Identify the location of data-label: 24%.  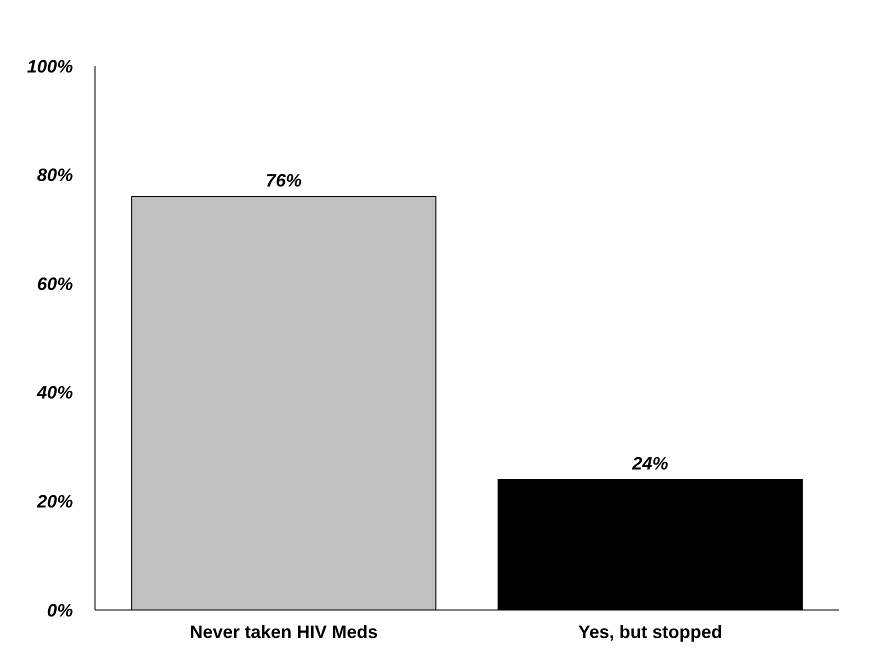
(649, 463).